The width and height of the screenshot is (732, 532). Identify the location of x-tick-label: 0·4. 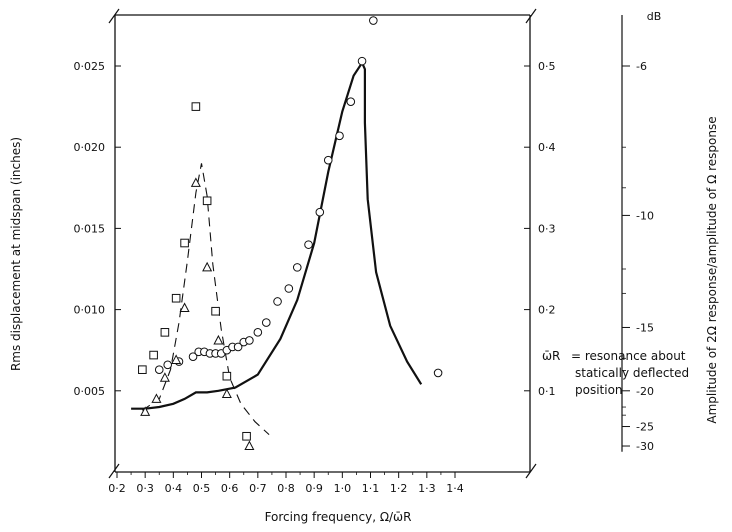
(174, 488).